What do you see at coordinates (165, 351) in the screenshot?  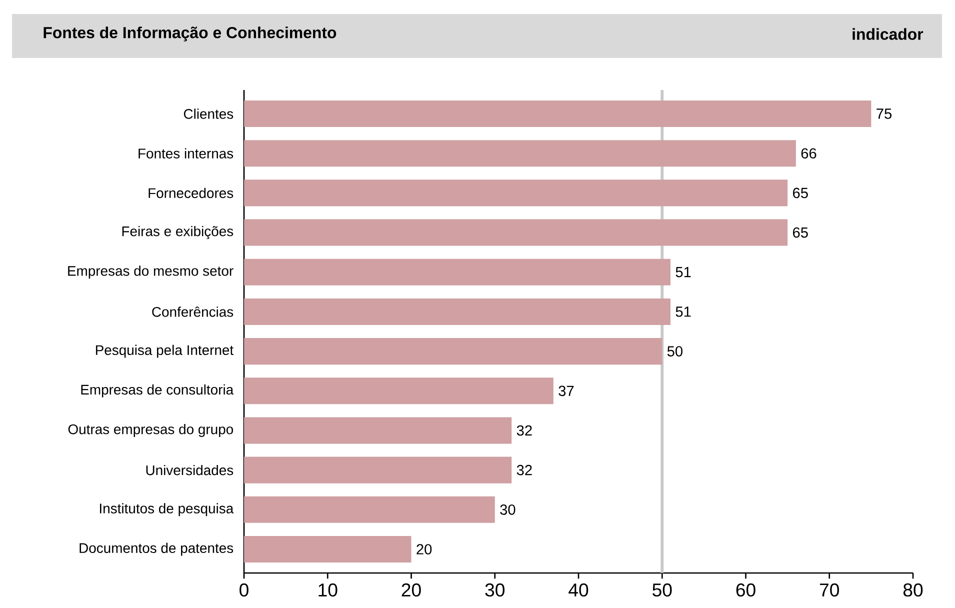 I see `y-tick-label: Pesquisa pela Internet` at bounding box center [165, 351].